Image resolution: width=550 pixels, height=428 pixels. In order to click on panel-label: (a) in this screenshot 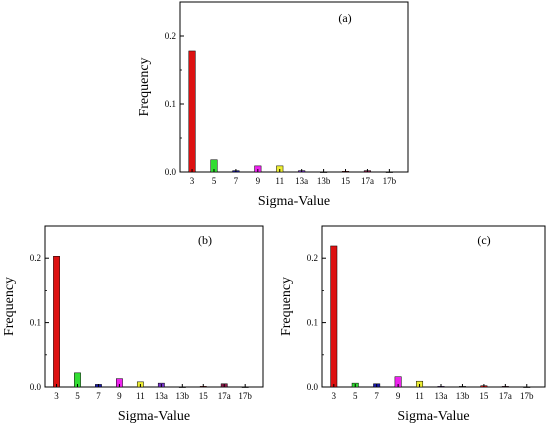, I will do `click(344, 18)`.